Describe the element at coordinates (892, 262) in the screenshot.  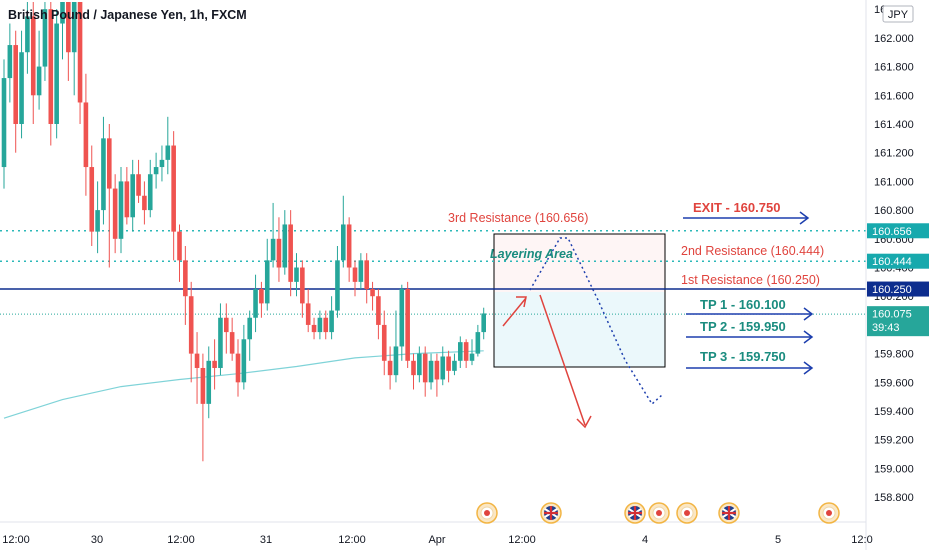
I see `price-badge-label-1: 160.444` at that location.